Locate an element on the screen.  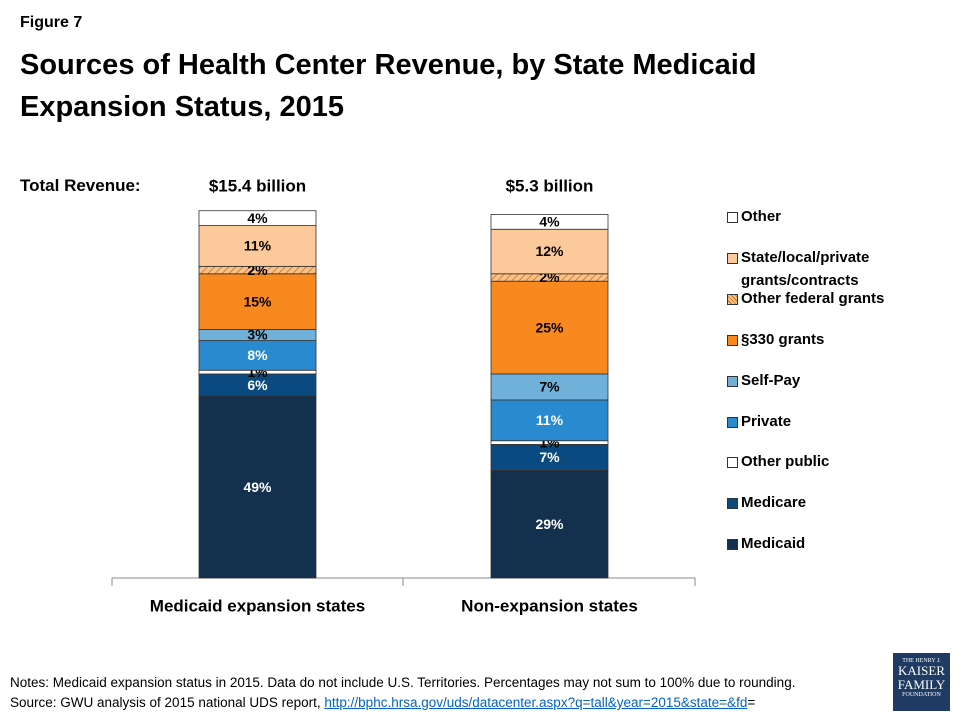
data-label: 6% is located at coordinates (257, 385).